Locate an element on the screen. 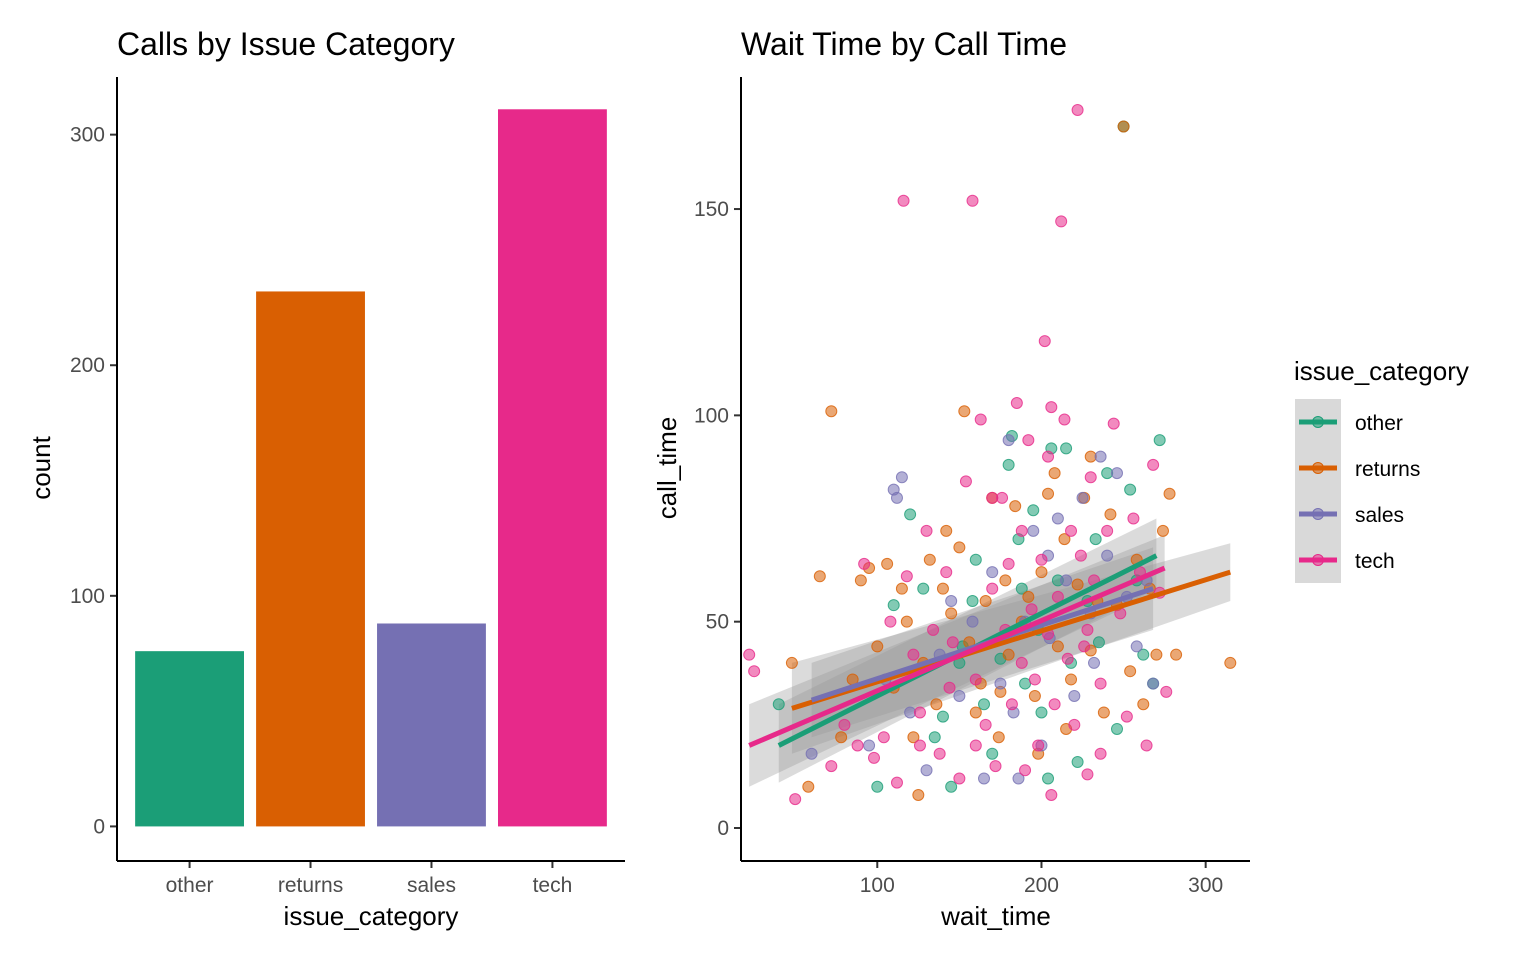 The image size is (1536, 960). x-tick-label-tech: tech is located at coordinates (553, 885).